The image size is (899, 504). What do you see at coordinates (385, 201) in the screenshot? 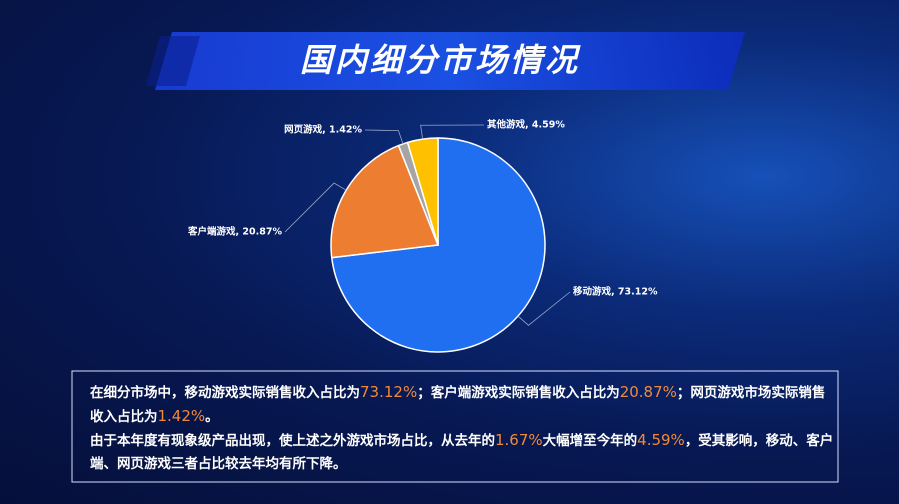
I see `pie-slice` at bounding box center [385, 201].